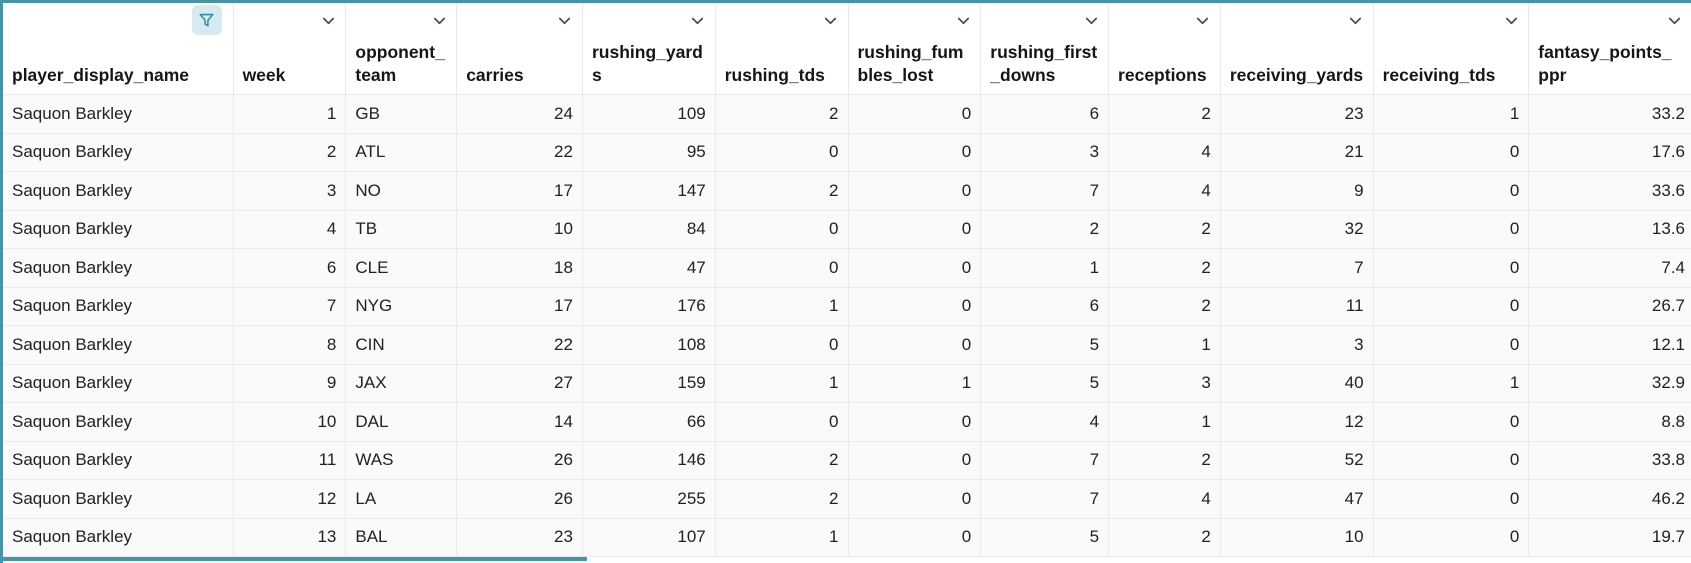 The image size is (1691, 563). I want to click on cell-opponent_team: ATL, so click(402, 152).